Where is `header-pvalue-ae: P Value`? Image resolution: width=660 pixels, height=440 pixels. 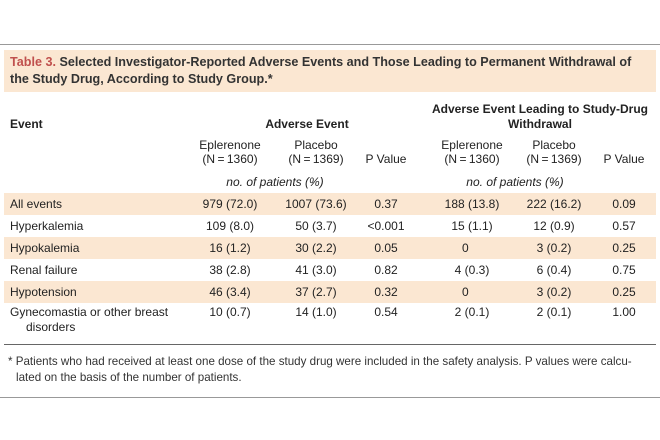
header-pvalue-ae: P Value is located at coordinates (386, 159).